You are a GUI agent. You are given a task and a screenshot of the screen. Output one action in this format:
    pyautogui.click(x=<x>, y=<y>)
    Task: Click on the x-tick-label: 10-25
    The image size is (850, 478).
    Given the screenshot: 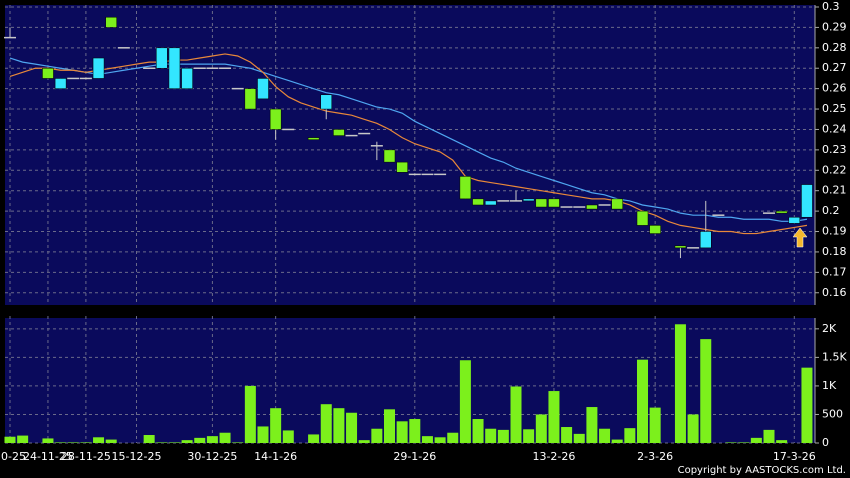 What is the action you would take?
    pyautogui.click(x=13, y=456)
    